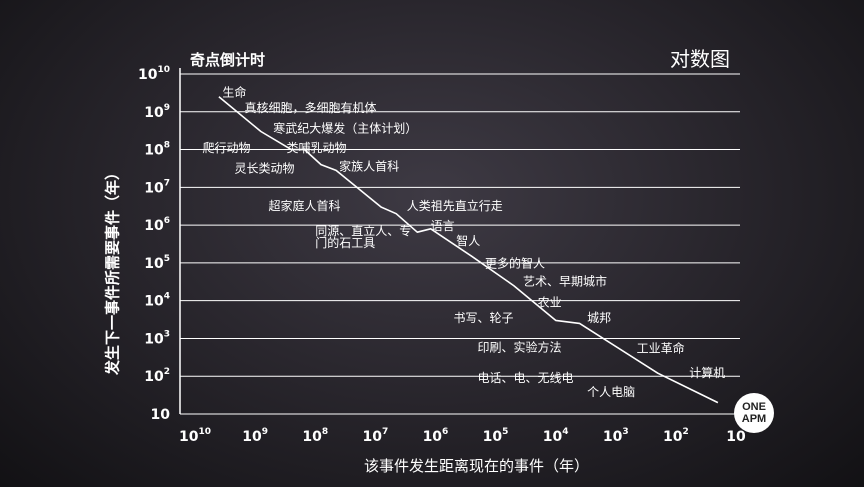  What do you see at coordinates (477, 466) in the screenshot?
I see `x-axis-label: 该事件发生距离现在的事件（年）` at bounding box center [477, 466].